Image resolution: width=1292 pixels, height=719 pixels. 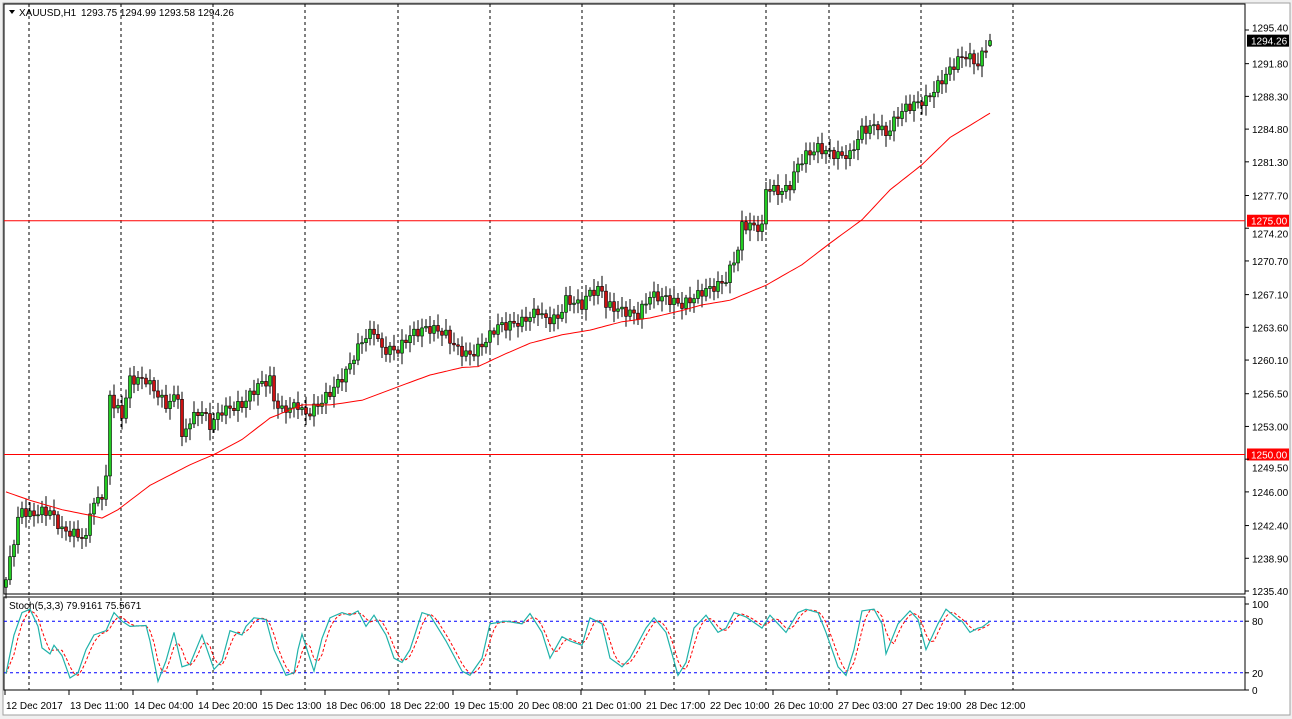 What do you see at coordinates (1270, 559) in the screenshot?
I see `price-tick-label: 1238.90` at bounding box center [1270, 559].